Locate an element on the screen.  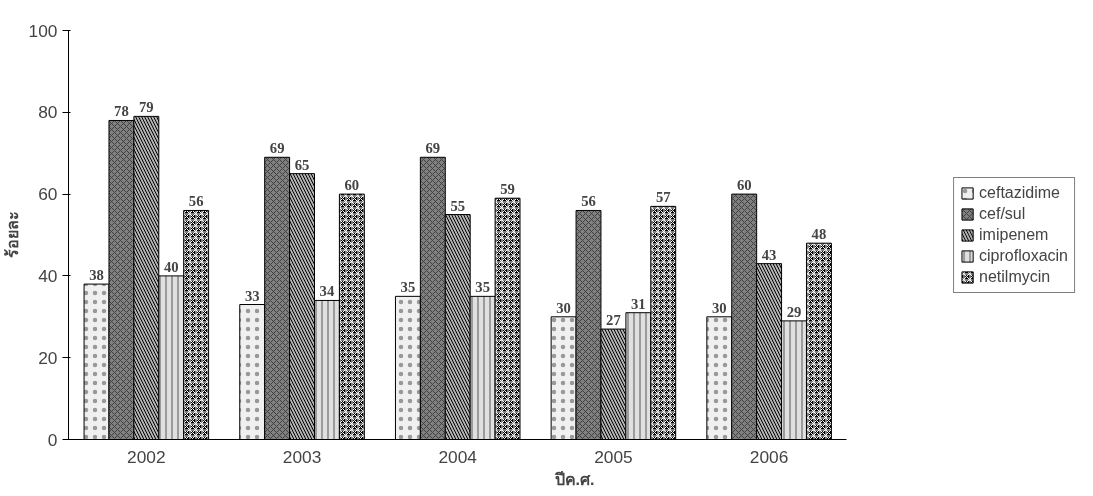
legend-label: cef/sul is located at coordinates (1002, 213).